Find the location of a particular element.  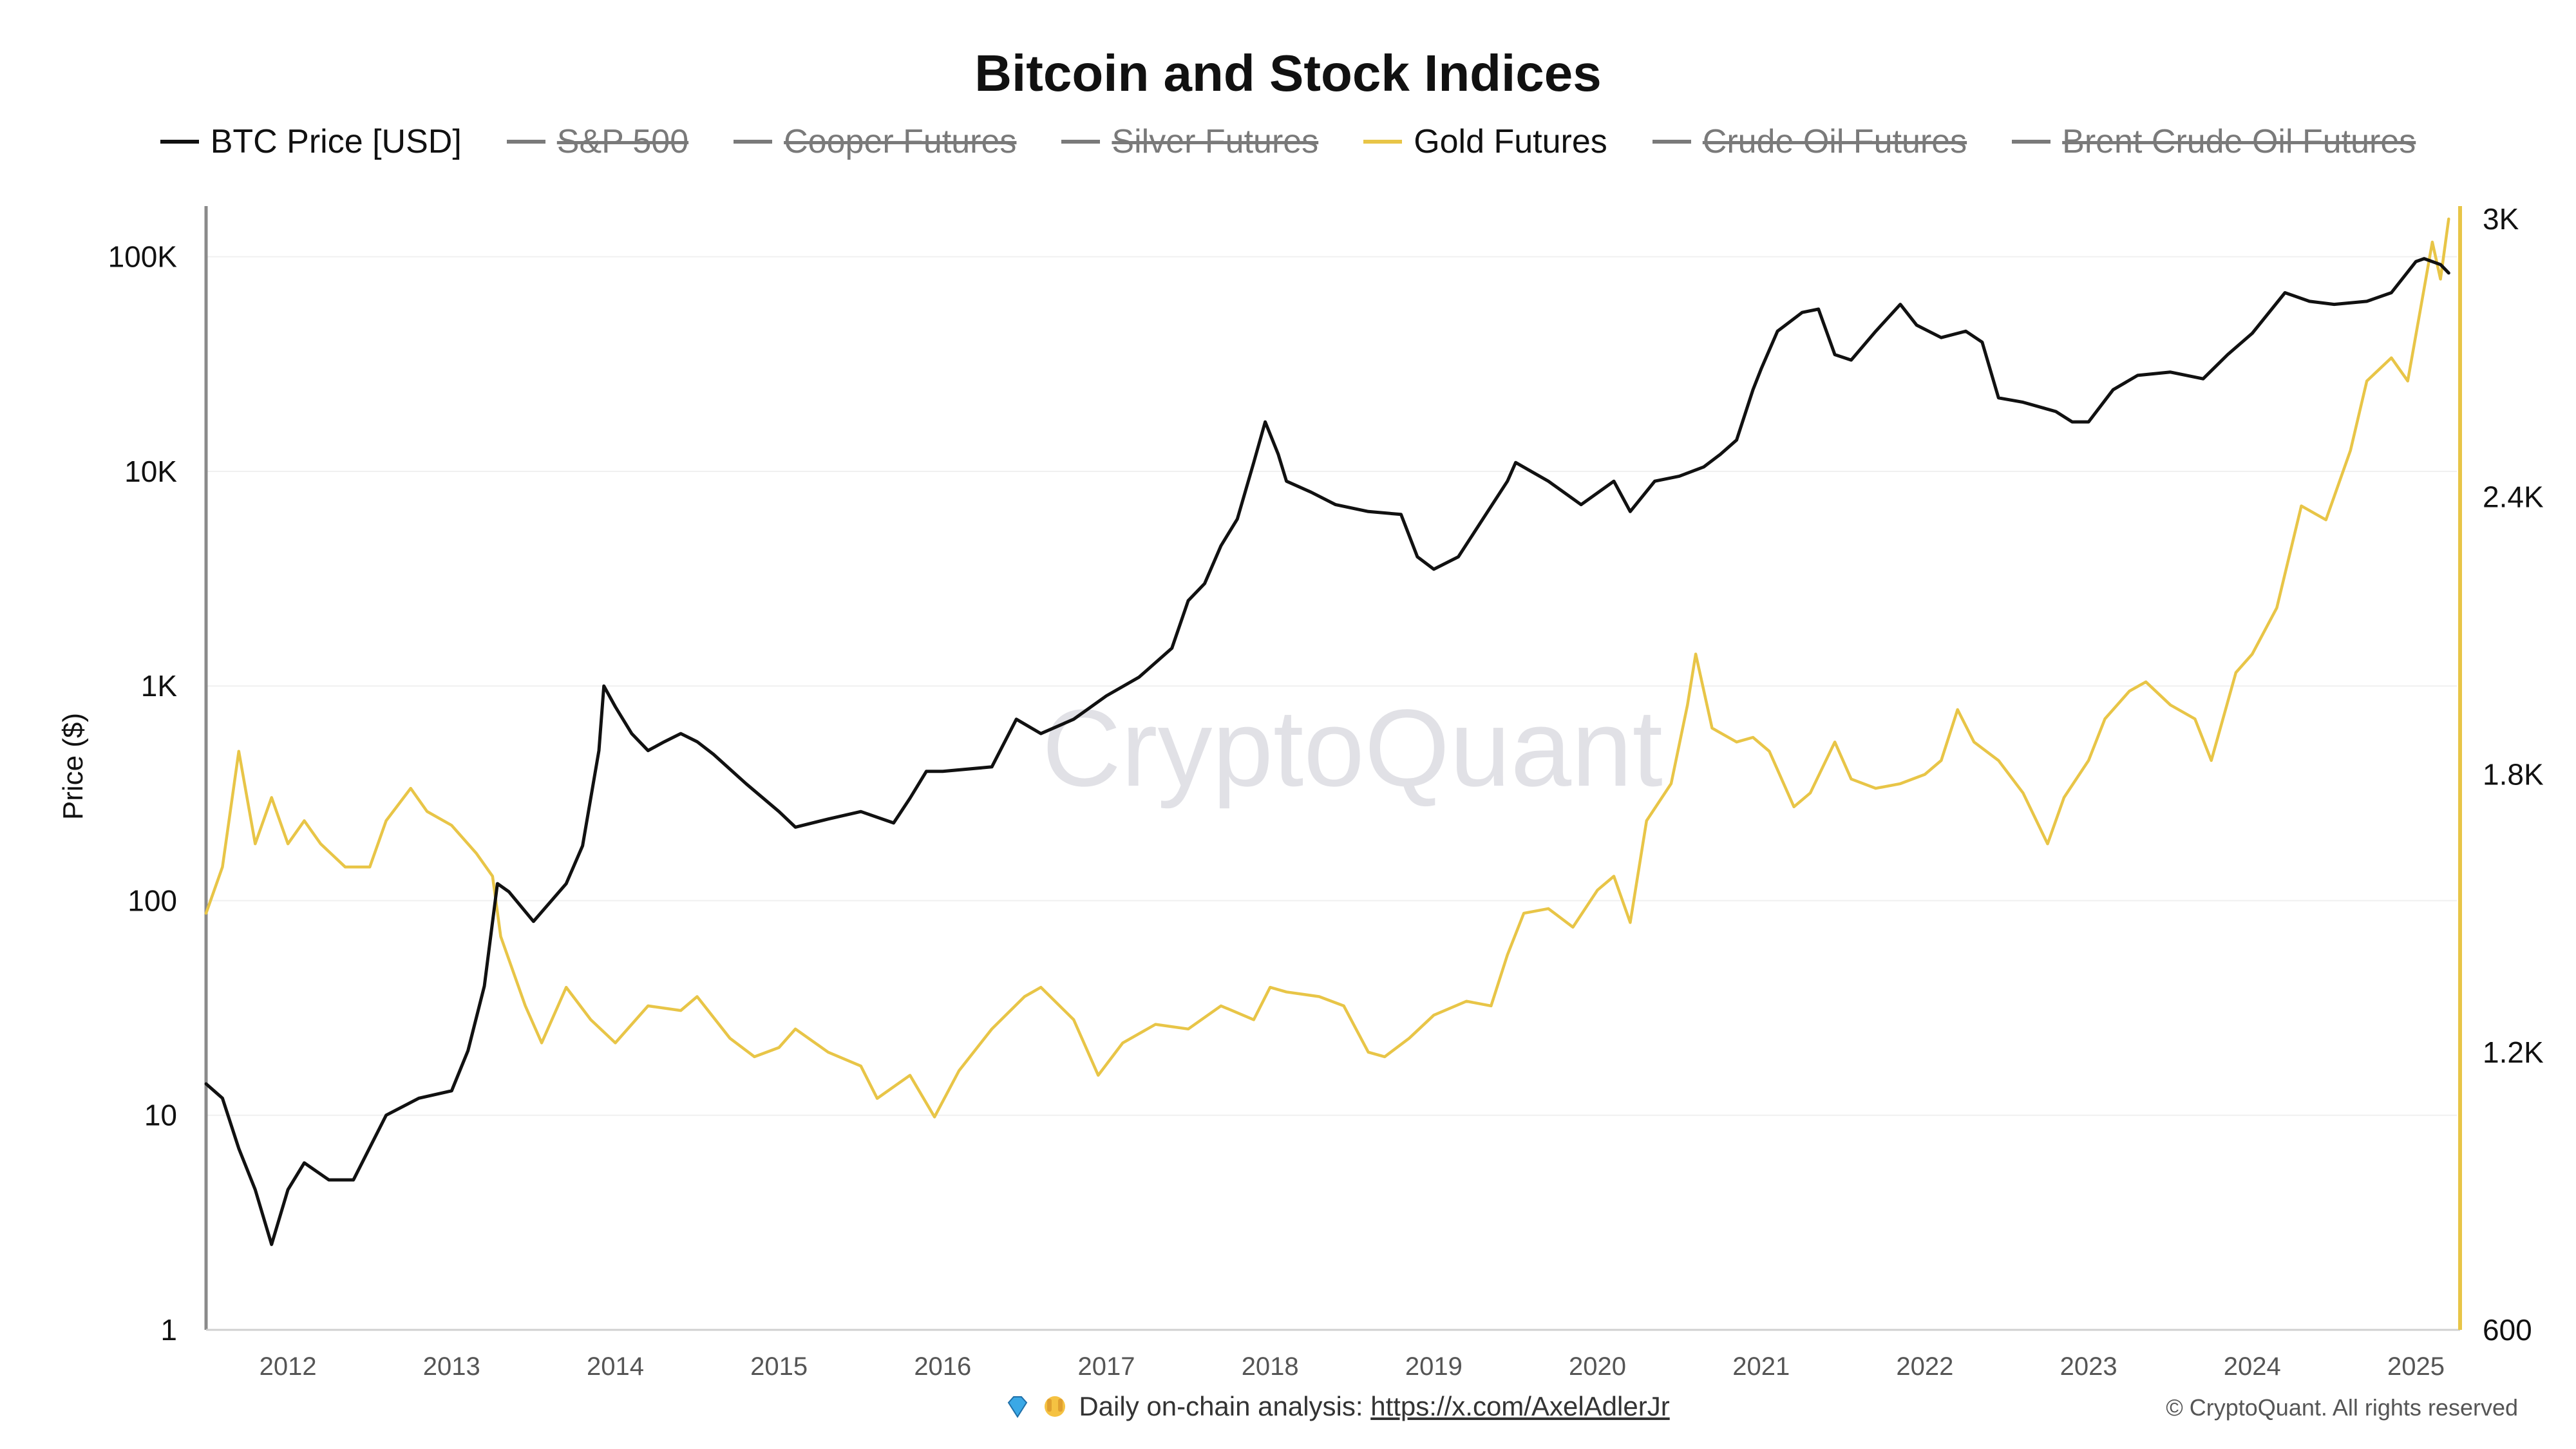

x-tick-label: 2025 is located at coordinates (2416, 1366).